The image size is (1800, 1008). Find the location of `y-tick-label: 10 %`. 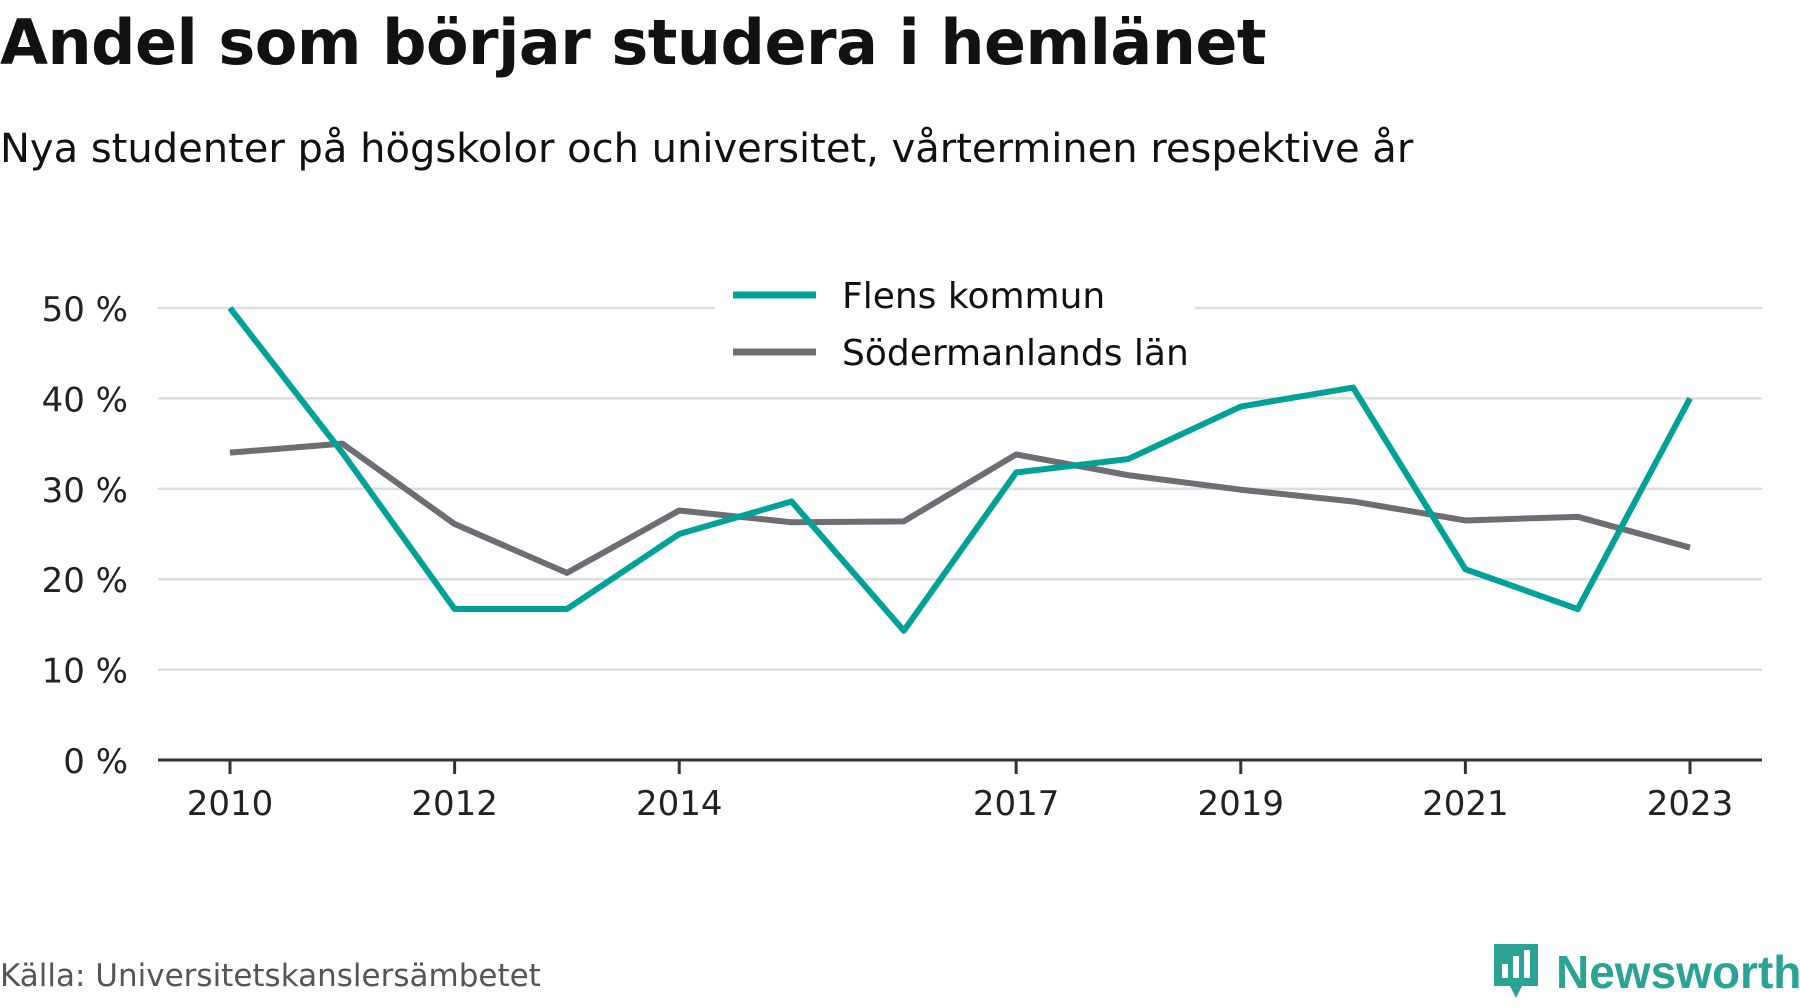

y-tick-label: 10 % is located at coordinates (85, 672).